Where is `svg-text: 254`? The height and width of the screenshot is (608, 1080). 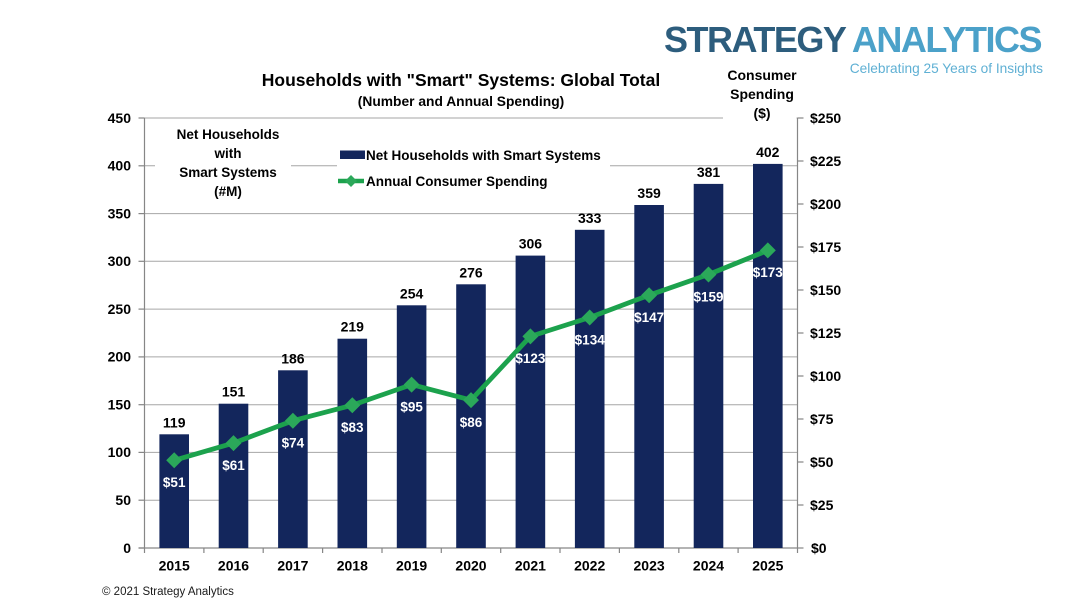 svg-text: 254 is located at coordinates (412, 293).